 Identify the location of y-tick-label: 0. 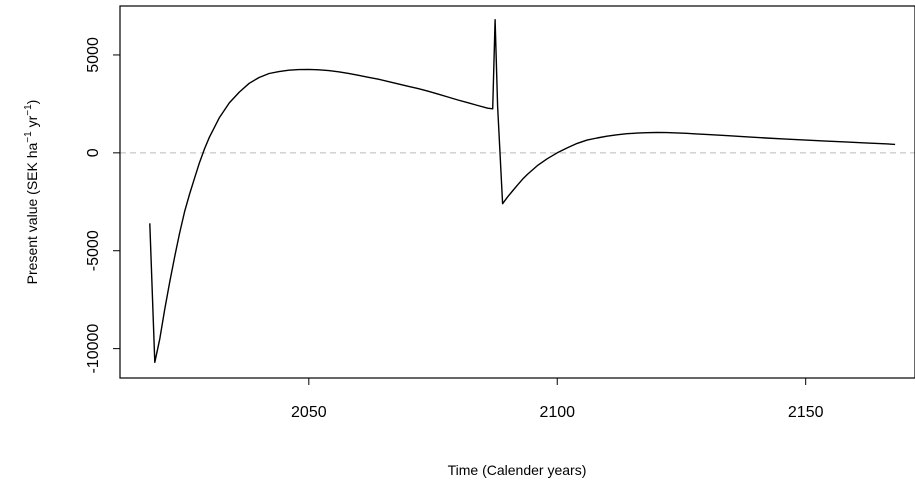
(93, 152).